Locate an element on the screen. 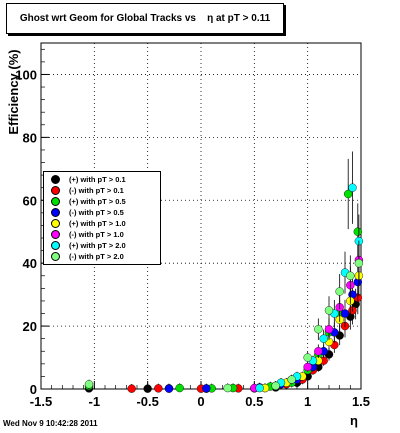 This screenshot has height=433, width=400. legend-label: (-) with pT > 1.0 is located at coordinates (96, 234).